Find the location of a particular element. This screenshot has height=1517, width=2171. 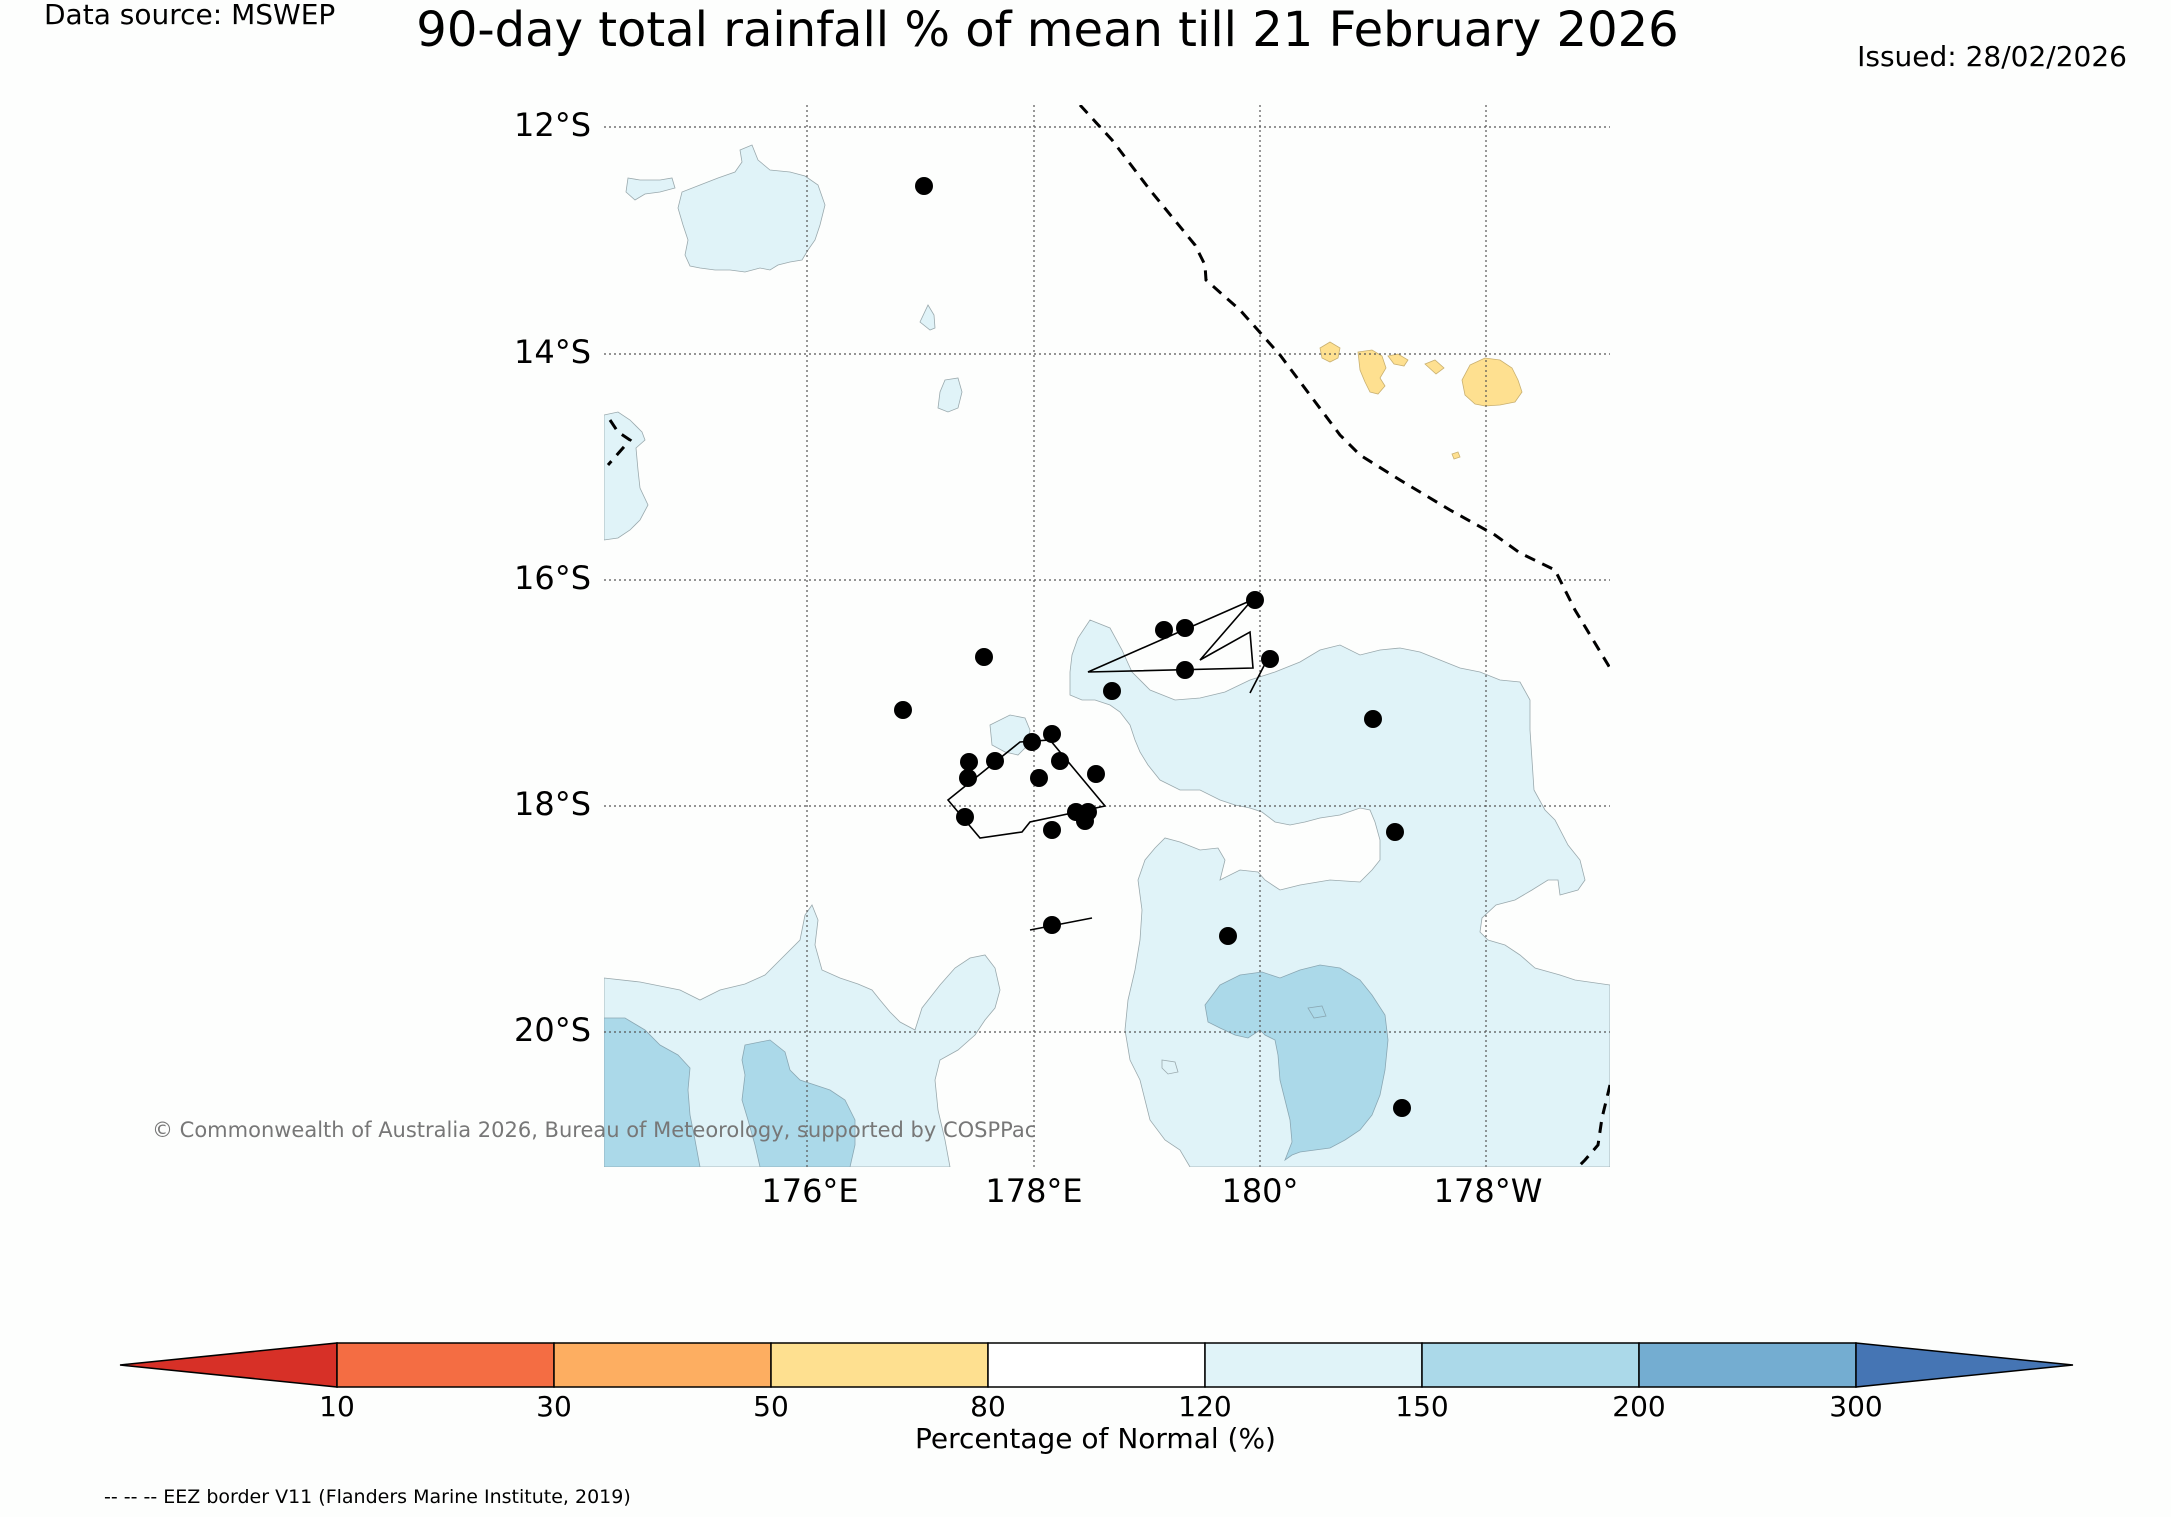

lon-label-178e: 178°E is located at coordinates (1034, 1191).